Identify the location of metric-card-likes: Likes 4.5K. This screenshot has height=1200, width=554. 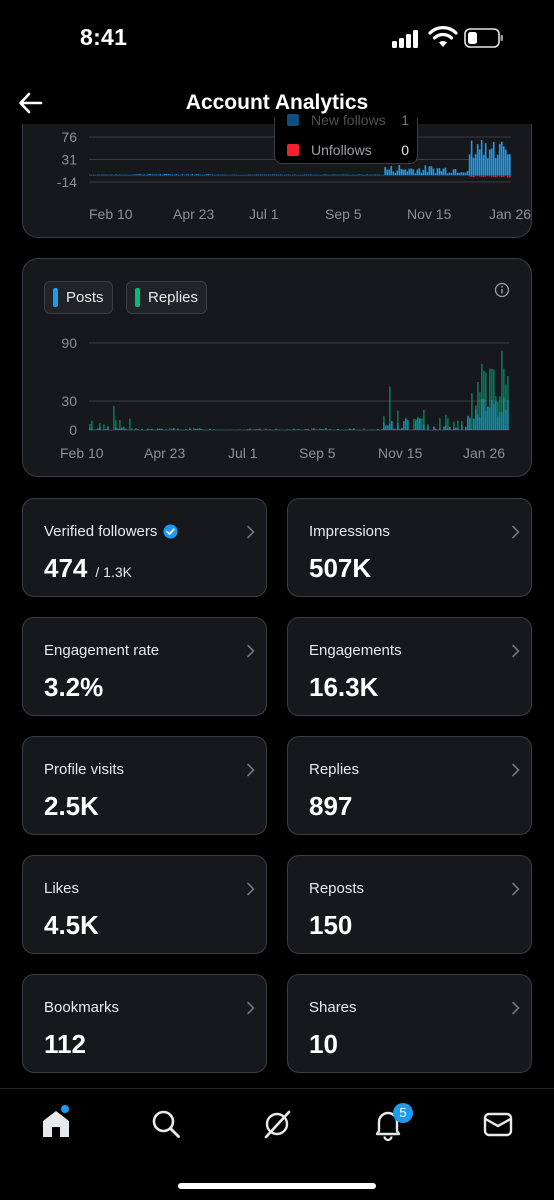
(144, 904).